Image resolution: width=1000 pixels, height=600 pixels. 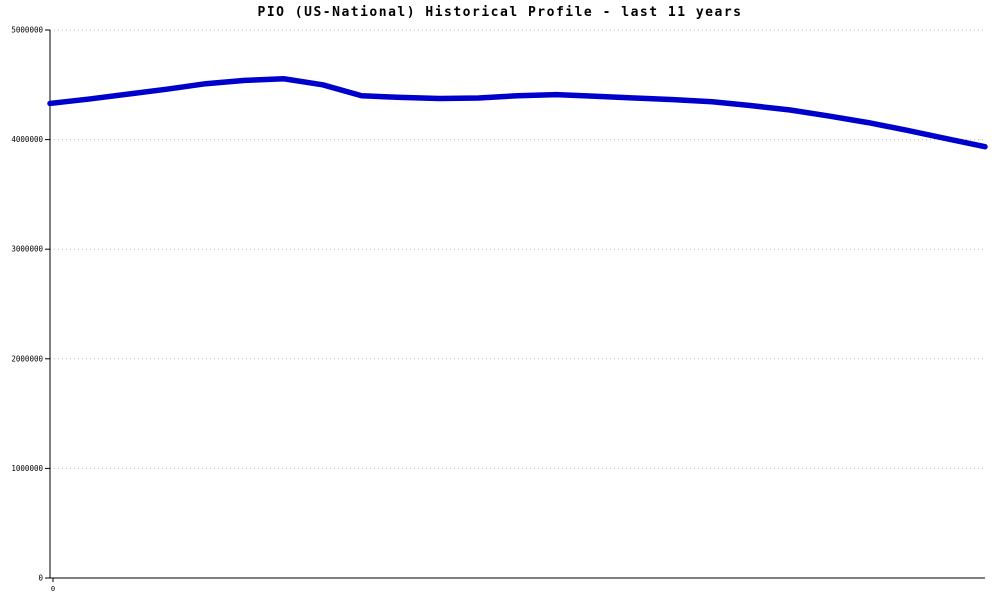 I want to click on y-tick-label: 3000000, so click(x=27, y=249).